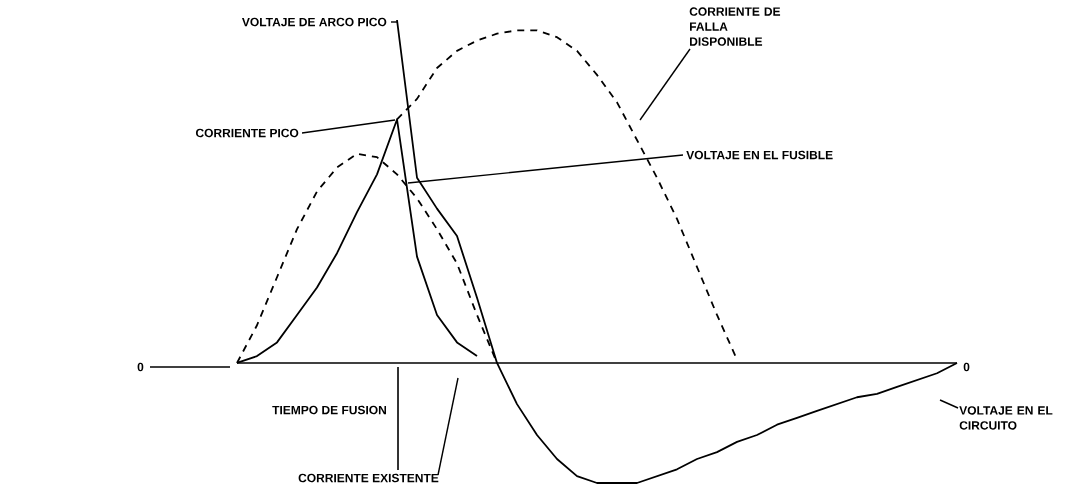 Image resolution: width=1071 pixels, height=485 pixels. I want to click on annotation: VOLTAJE EN EL FUSIBLE, so click(759, 155).